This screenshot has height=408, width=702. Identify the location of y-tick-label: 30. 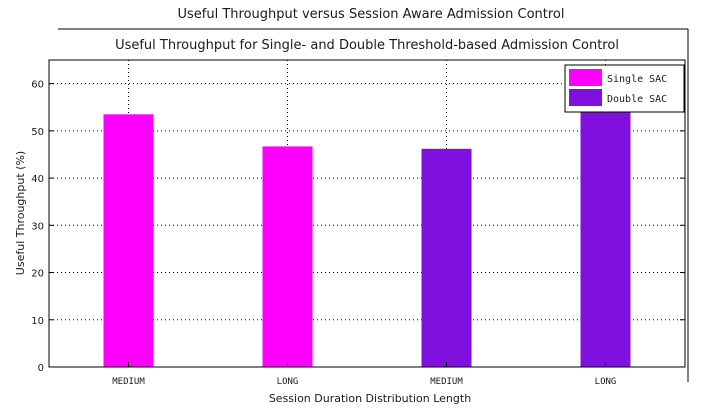
(37, 226).